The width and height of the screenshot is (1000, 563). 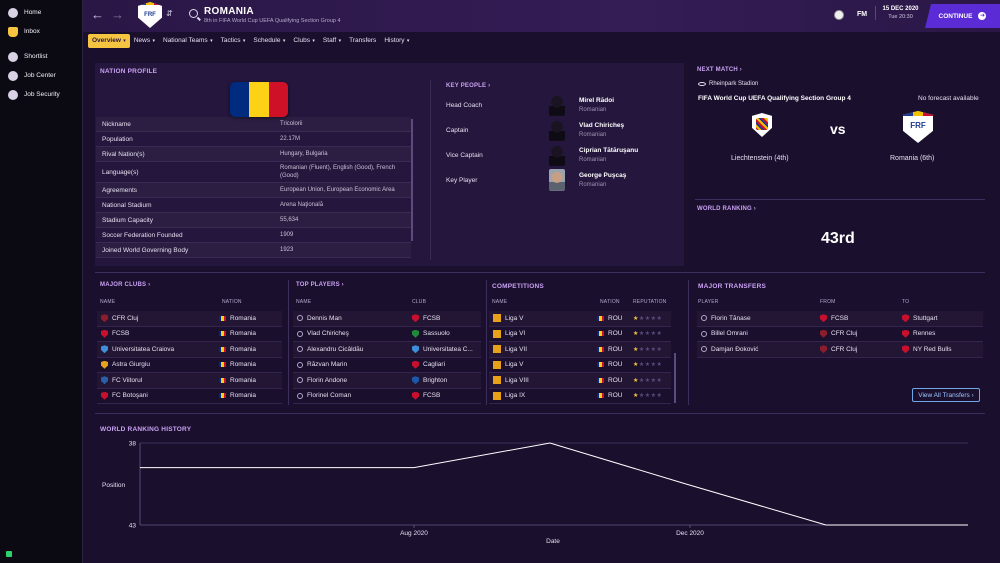 What do you see at coordinates (962, 16) in the screenshot?
I see `continue-button: CONTINUE ➜` at bounding box center [962, 16].